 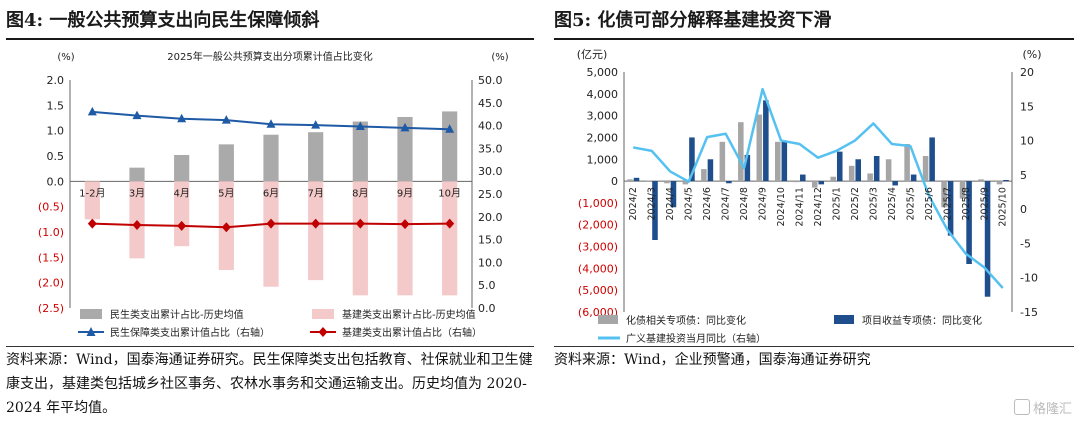 What do you see at coordinates (65, 57) in the screenshot?
I see `left-unit: (%)` at bounding box center [65, 57].